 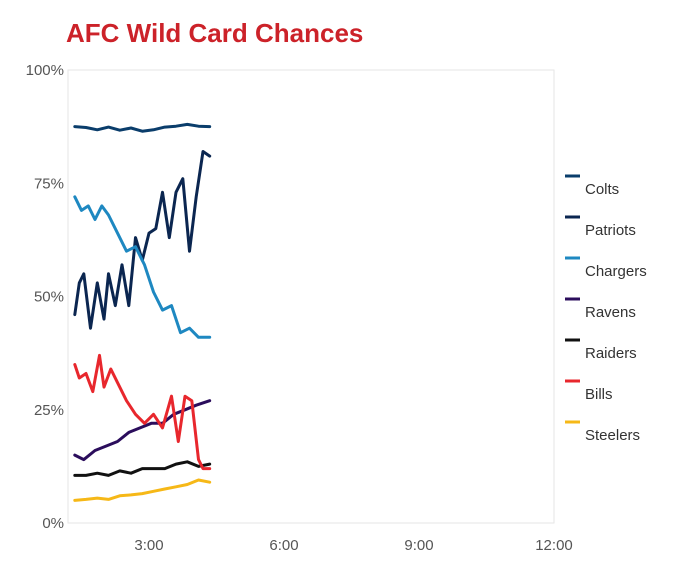 I want to click on legend-label-raiders: Raiders, so click(x=611, y=353).